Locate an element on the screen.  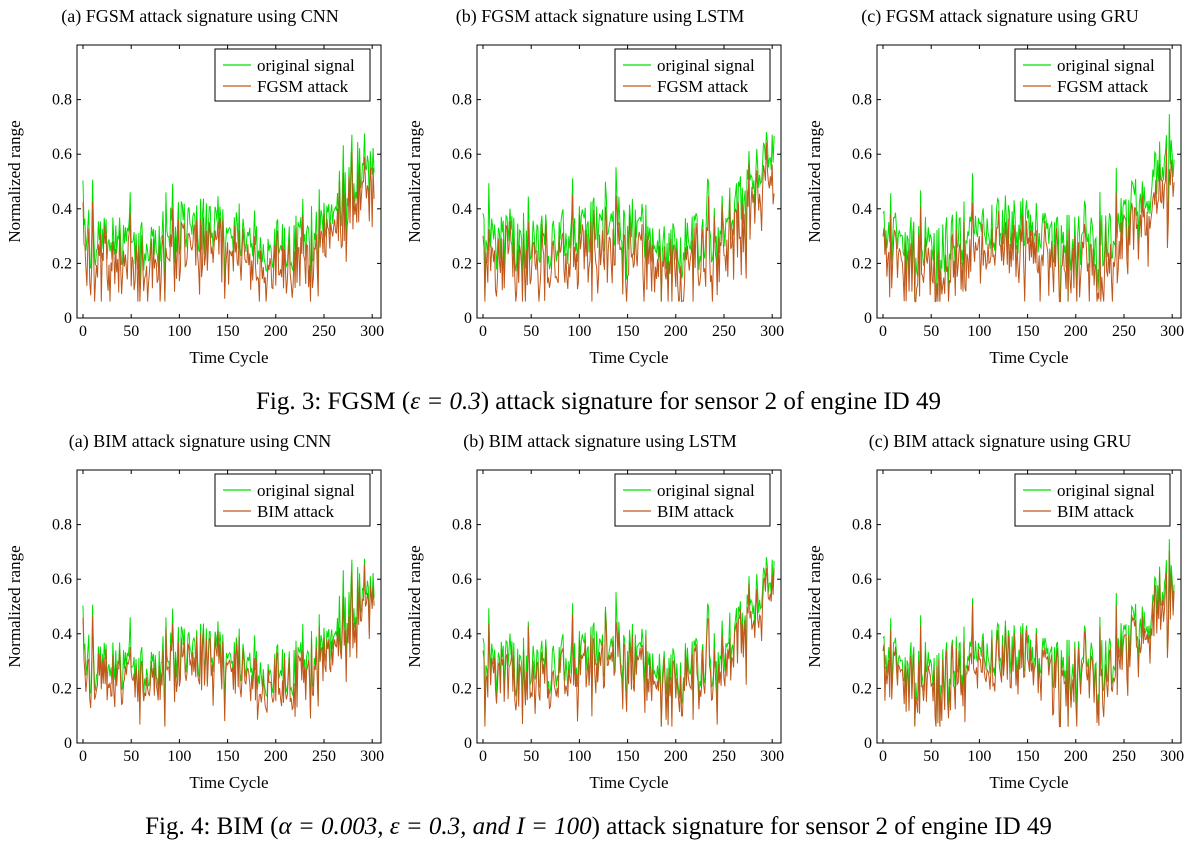
caption-pre: Fig. 4: BIM ( is located at coordinates (212, 826).